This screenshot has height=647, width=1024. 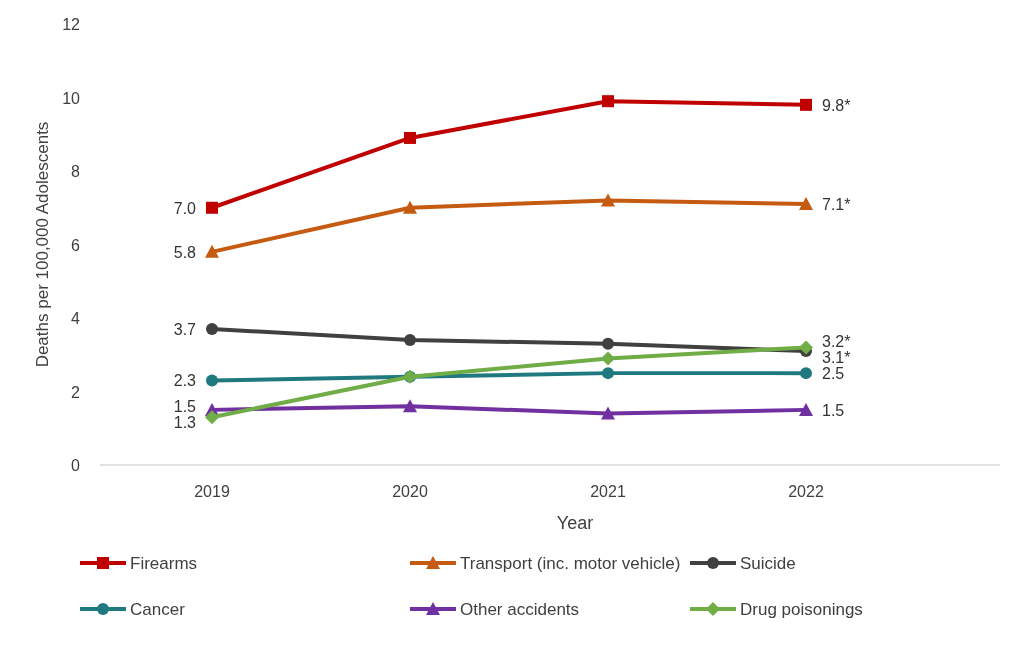 What do you see at coordinates (42, 244) in the screenshot?
I see `y-axis-title: Deaths per 100,000 Adolescents` at bounding box center [42, 244].